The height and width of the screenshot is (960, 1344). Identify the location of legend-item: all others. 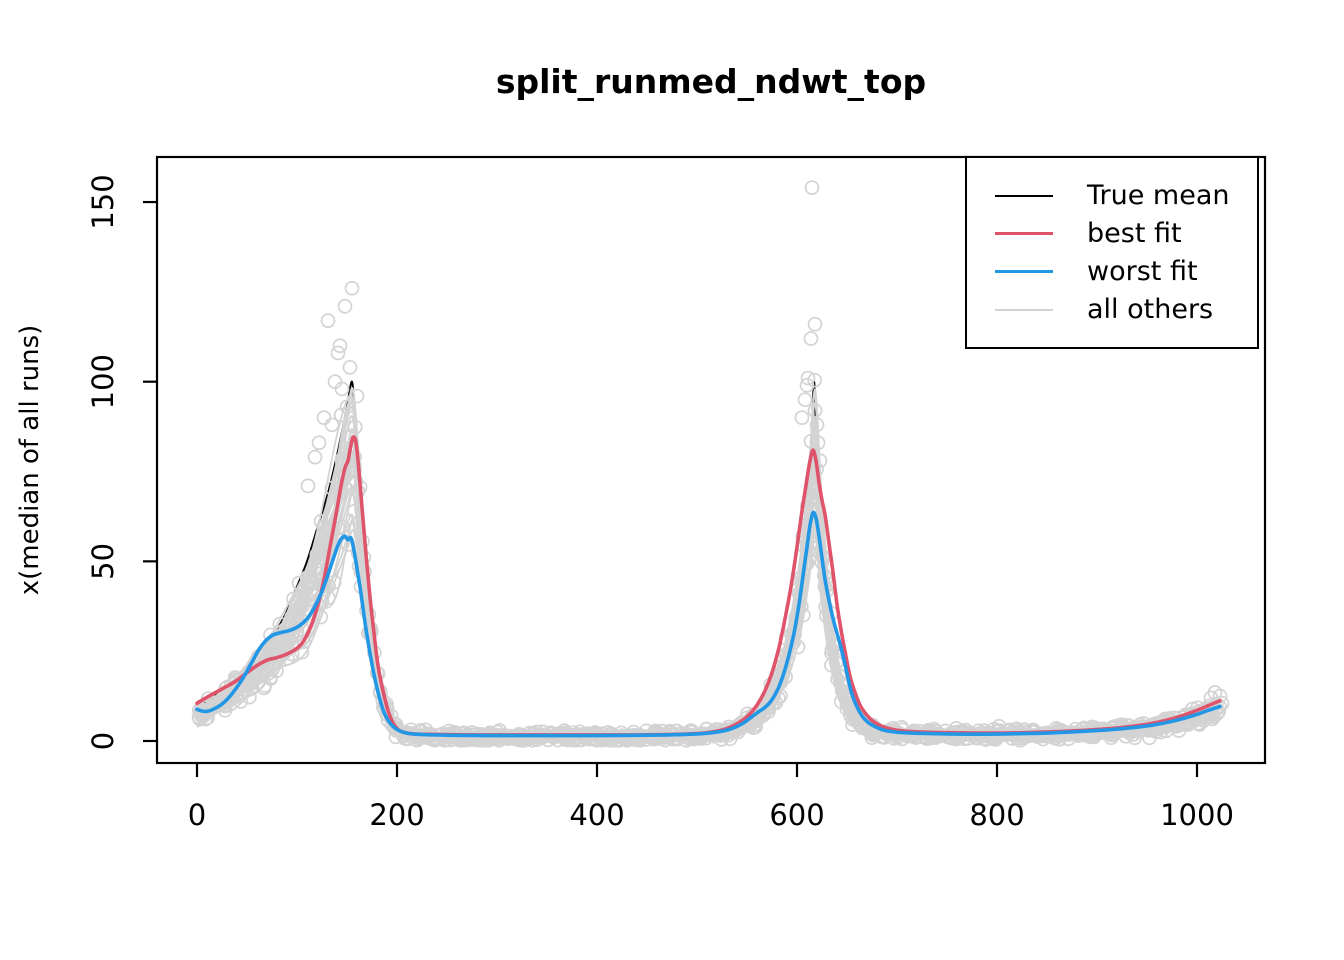
(1112, 309).